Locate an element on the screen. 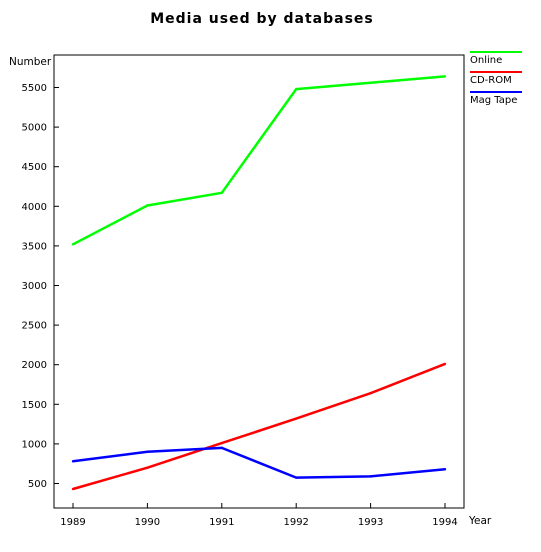 This screenshot has height=552, width=541. x-axis-ticks: 1989 1990 1991 1992 1993 1994 is located at coordinates (259, 515).